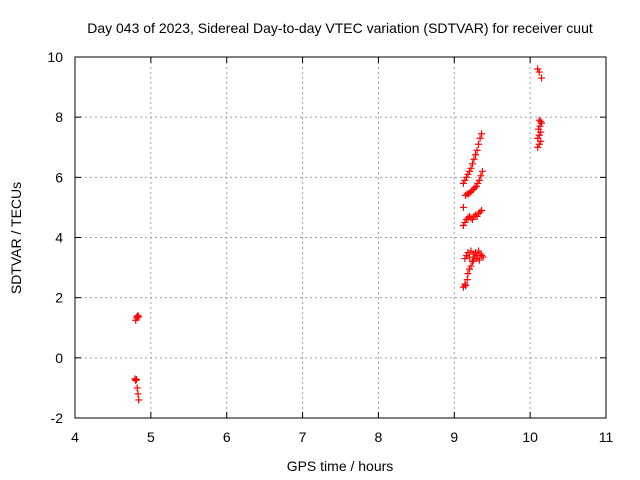  What do you see at coordinates (379, 437) in the screenshot?
I see `x-tick-label: 8` at bounding box center [379, 437].